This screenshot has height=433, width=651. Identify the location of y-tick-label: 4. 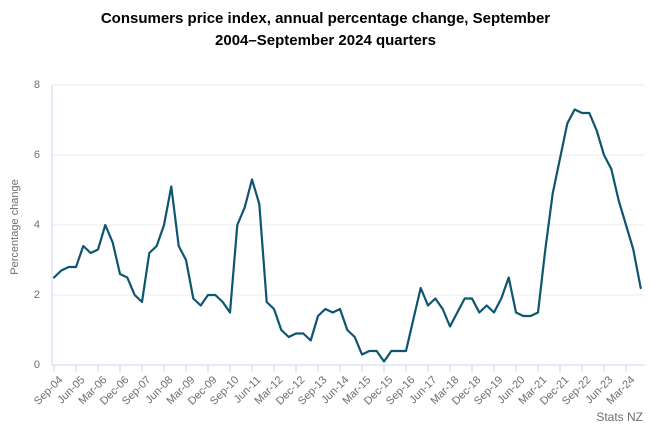
(36, 225).